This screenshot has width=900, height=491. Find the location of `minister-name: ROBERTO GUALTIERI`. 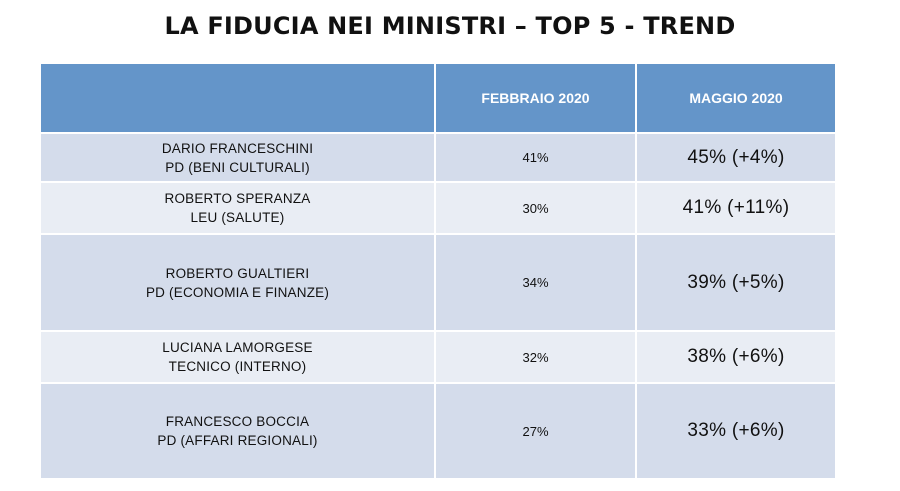

minister-name: ROBERTO GUALTIERI is located at coordinates (237, 273).